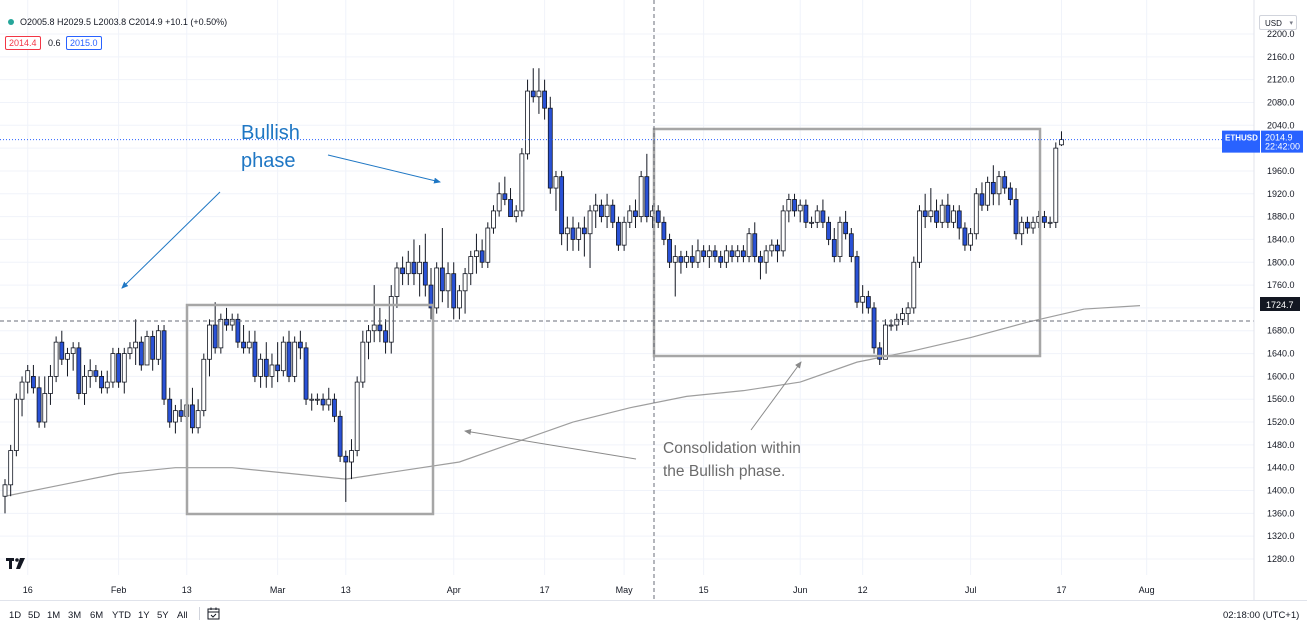  I want to click on time-tick-label: Feb, so click(119, 590).